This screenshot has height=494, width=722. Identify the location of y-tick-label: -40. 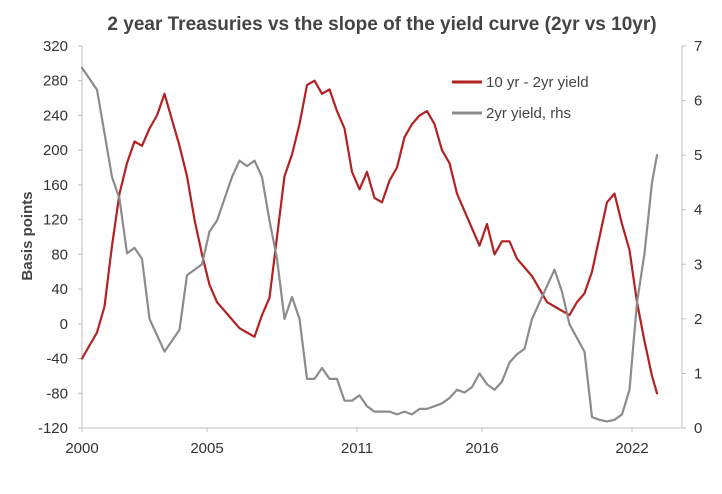
(57, 359).